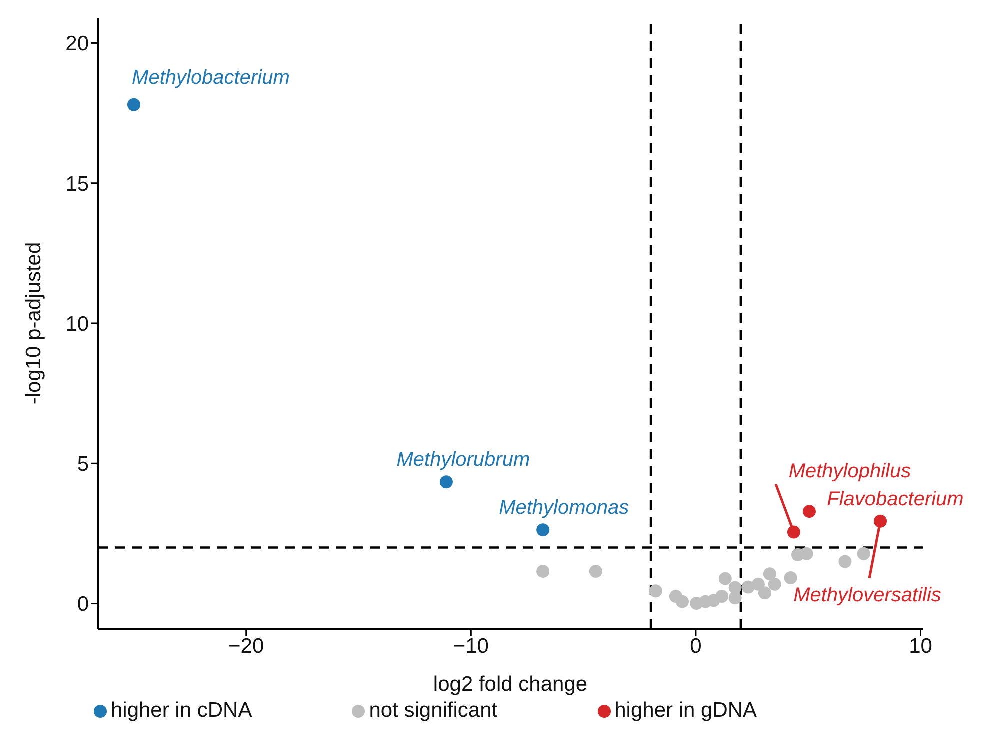 The height and width of the screenshot is (739, 984). Describe the element at coordinates (696, 646) in the screenshot. I see `x-tick-label: 0` at that location.